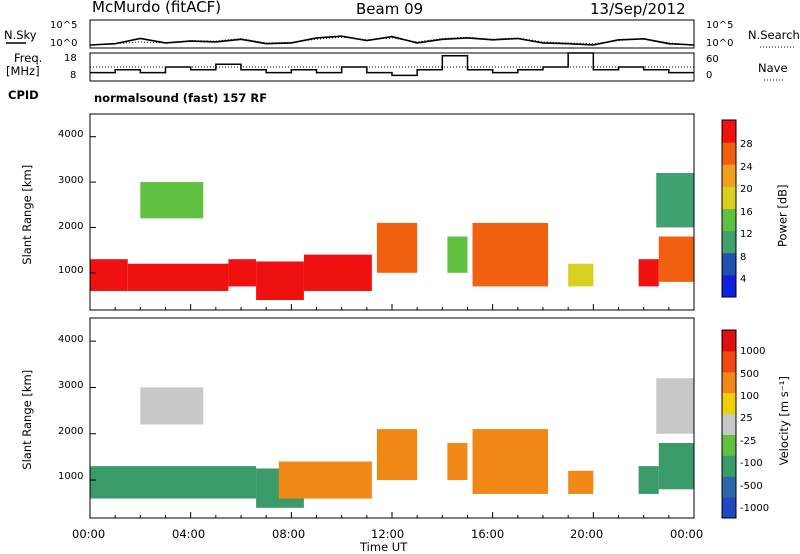 This screenshot has width=800, height=554. I want to click on xaxis-label: Time UT, so click(384, 547).